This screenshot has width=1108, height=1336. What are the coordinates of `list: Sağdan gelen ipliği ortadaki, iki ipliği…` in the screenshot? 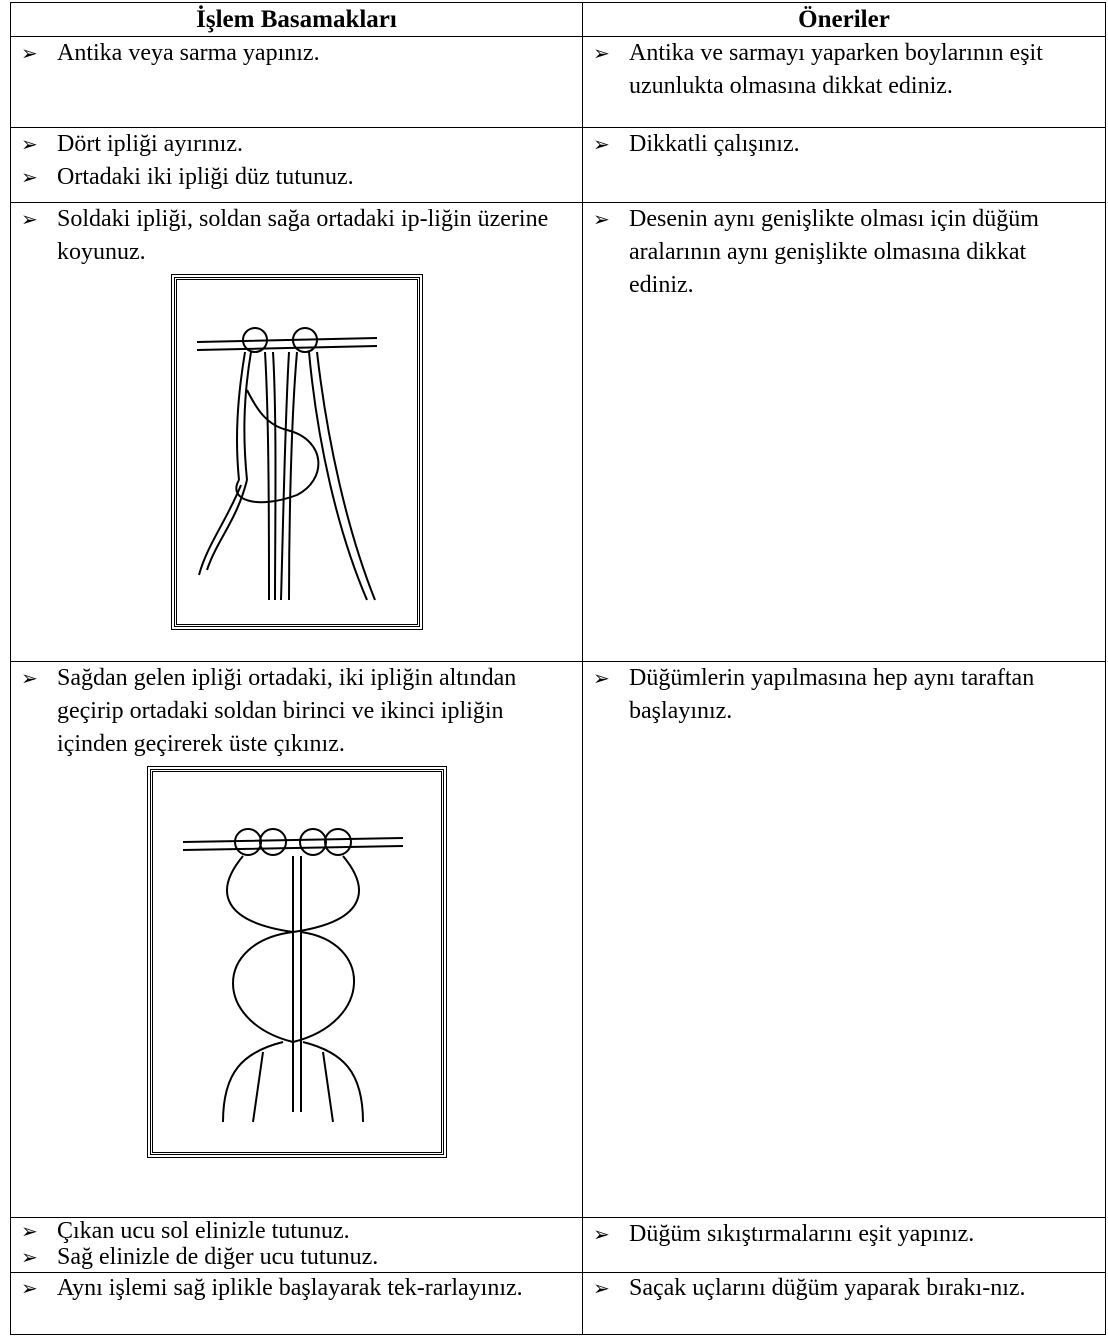 It's located at (296, 711).